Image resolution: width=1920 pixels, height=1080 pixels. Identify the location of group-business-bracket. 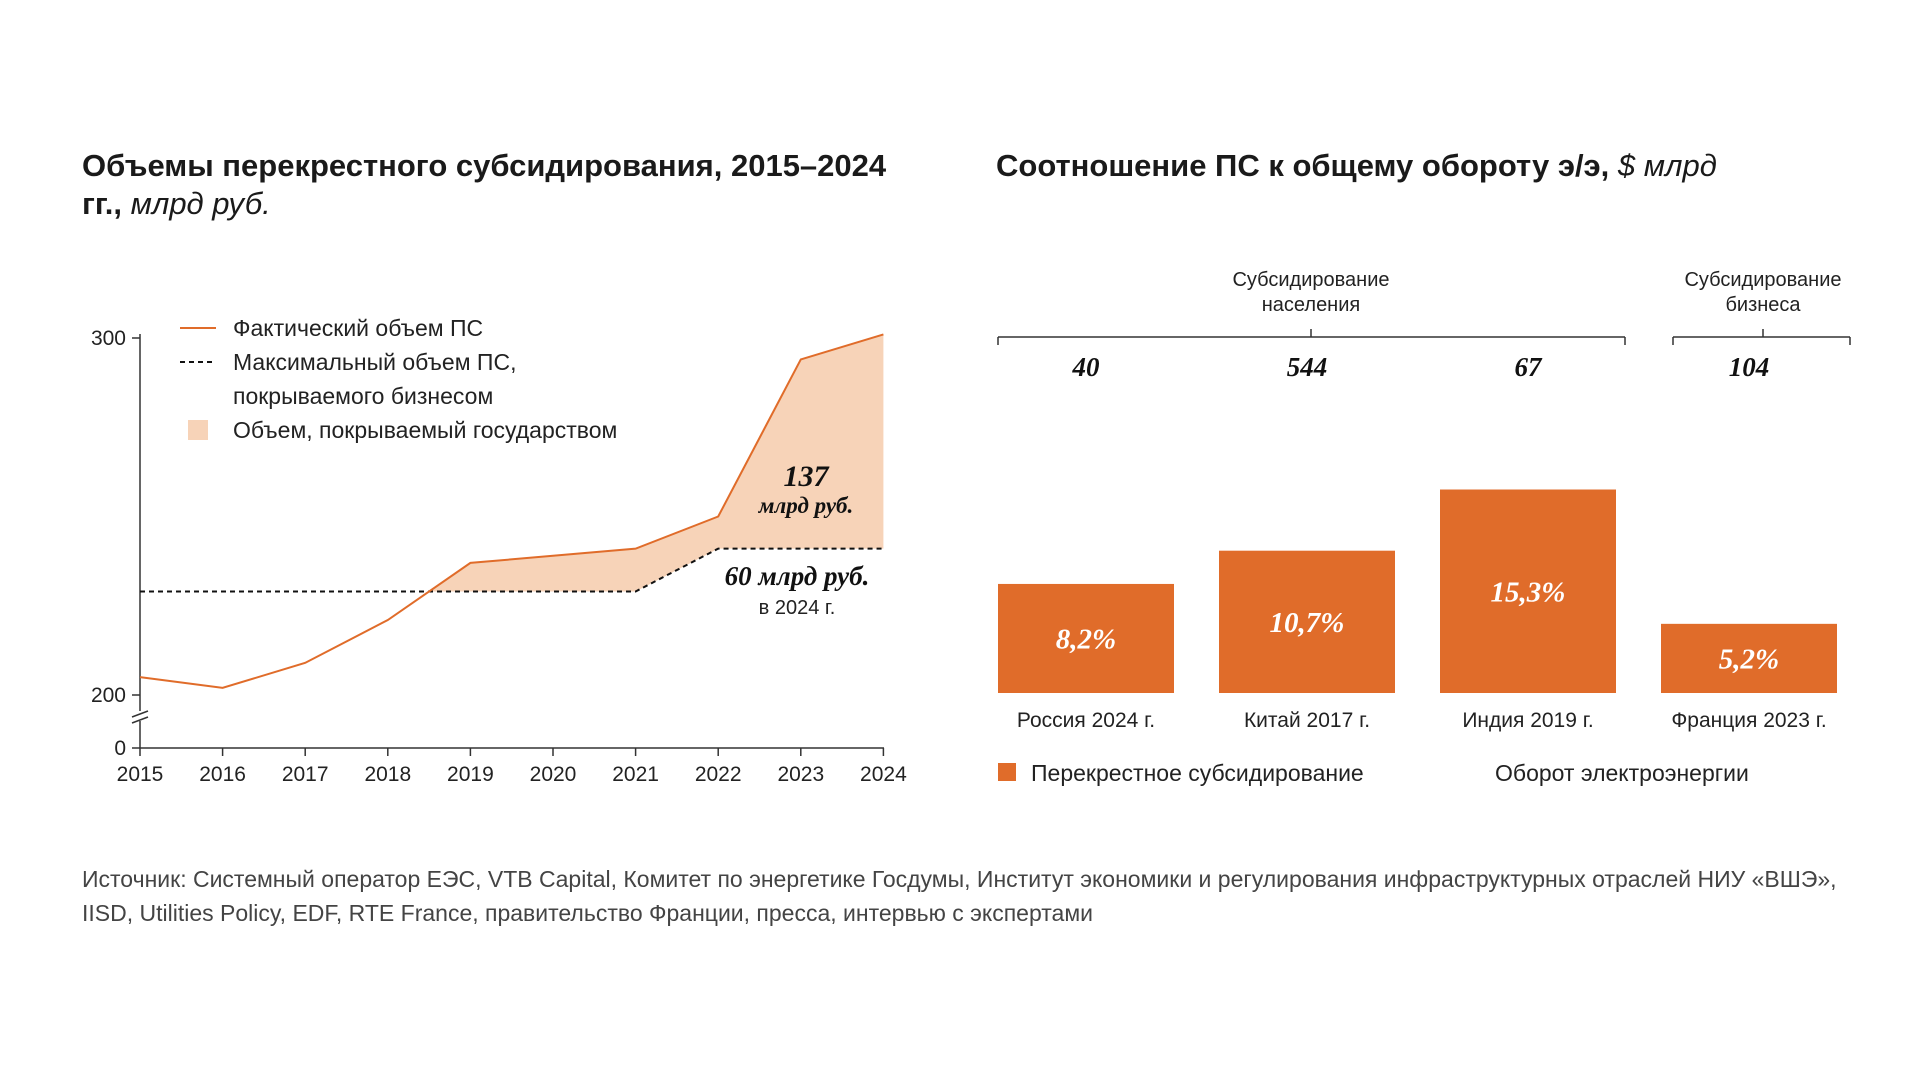
(1761, 337).